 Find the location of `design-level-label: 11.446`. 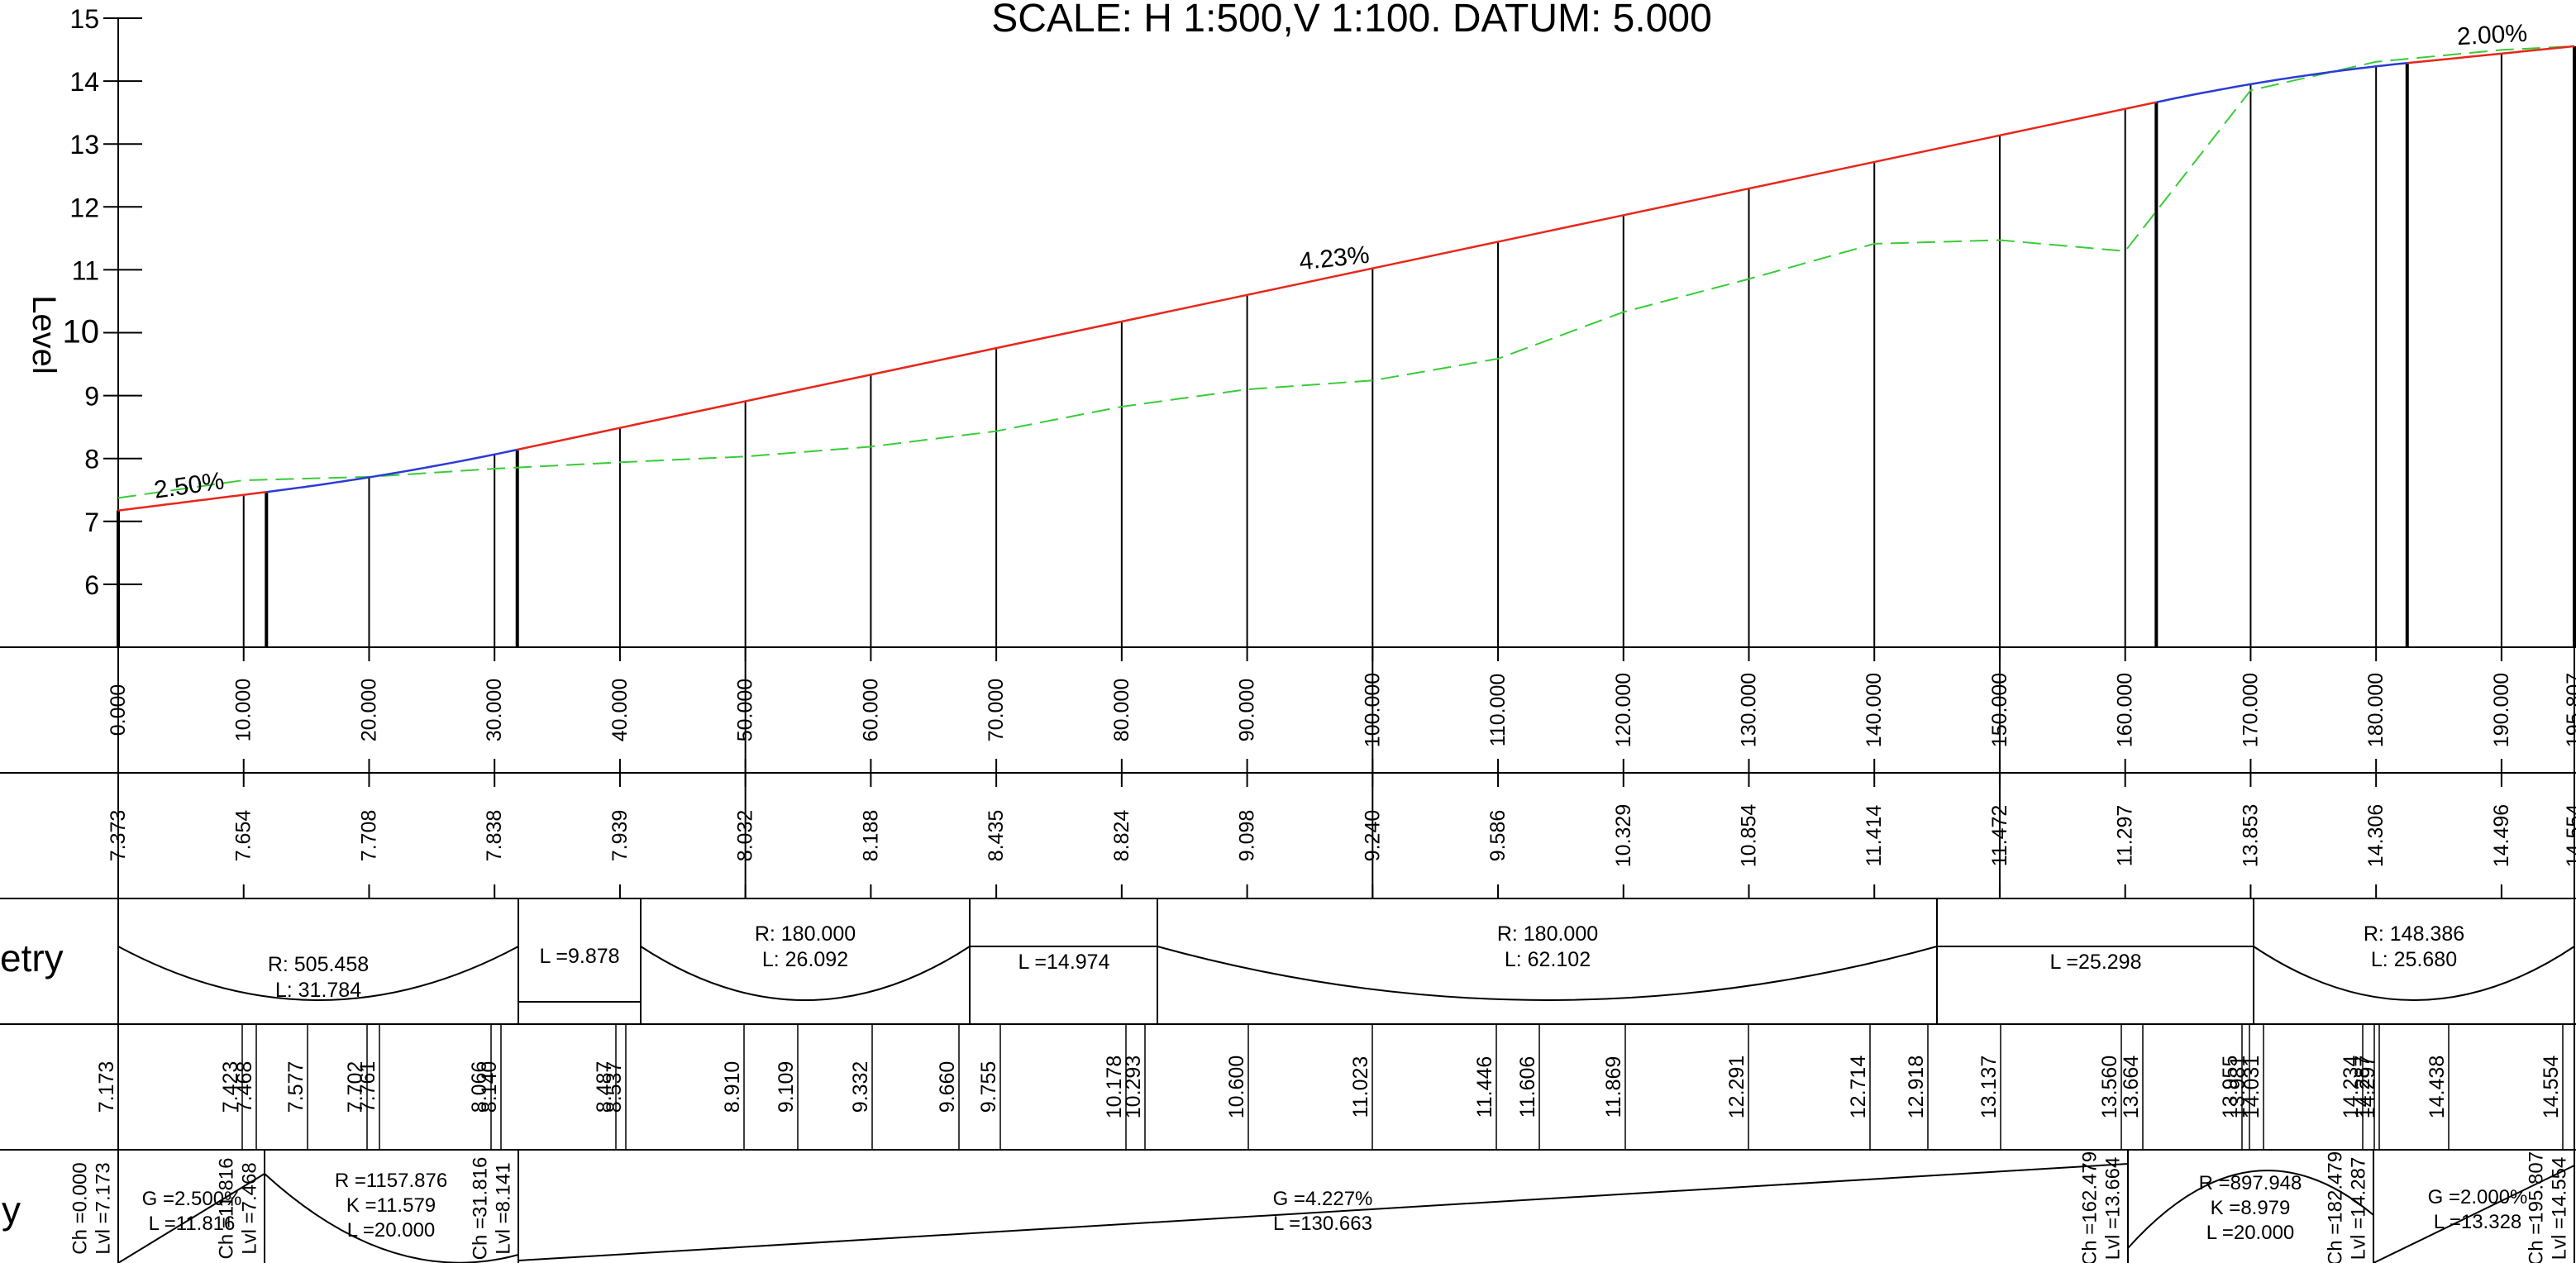

design-level-label: 11.446 is located at coordinates (1484, 1087).